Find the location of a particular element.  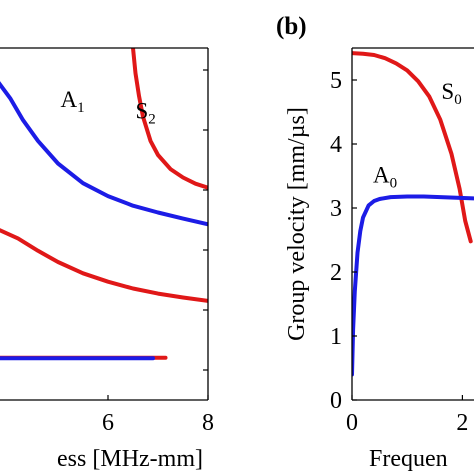

curve-label-s0: S0 is located at coordinates (451, 93).